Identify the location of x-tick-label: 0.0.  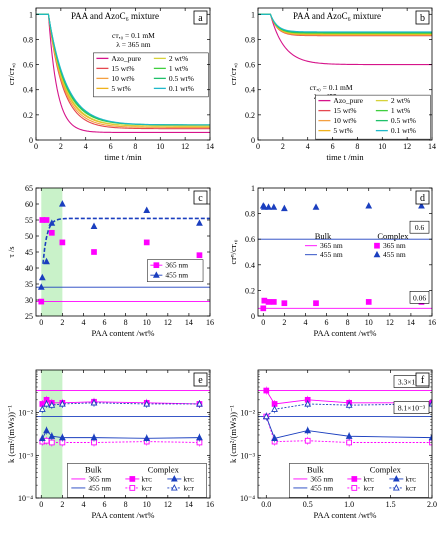
(266, 504).